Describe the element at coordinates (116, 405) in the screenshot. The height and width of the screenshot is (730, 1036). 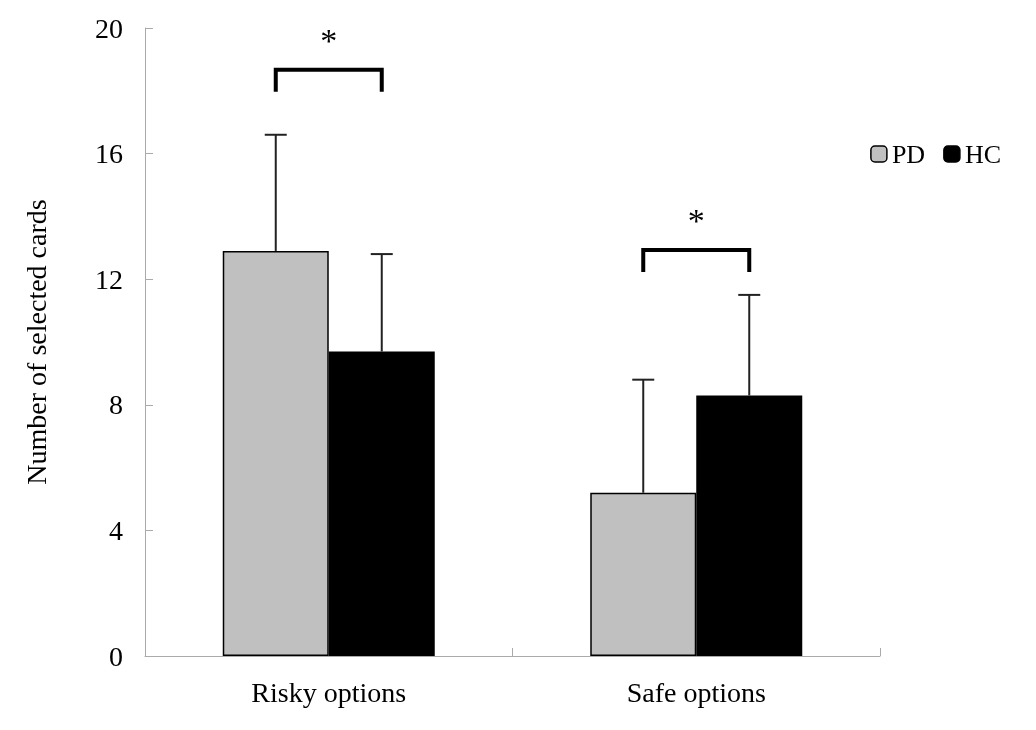
I see `y-tick-label: 8` at that location.